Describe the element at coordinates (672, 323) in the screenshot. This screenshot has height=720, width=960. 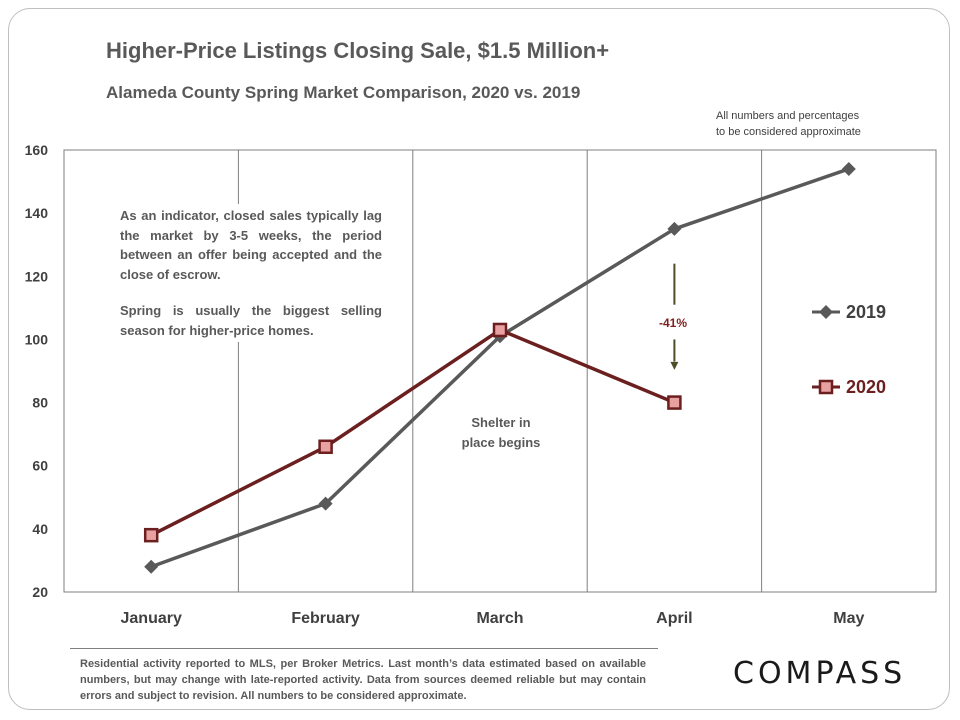
I see `change-percent-label: -41%` at that location.